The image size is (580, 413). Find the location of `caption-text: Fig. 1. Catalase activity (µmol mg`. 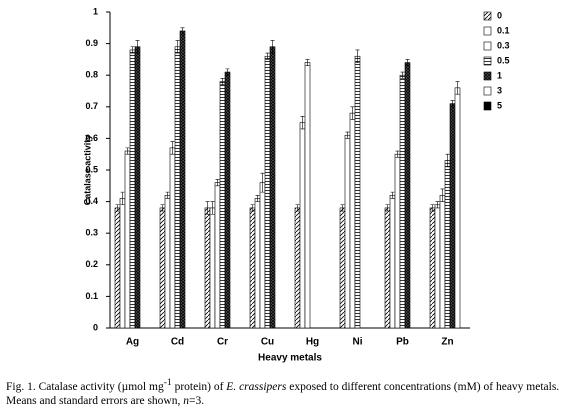

caption-text: Fig. 1. Catalase activity (µmol mg is located at coordinates (85, 386).